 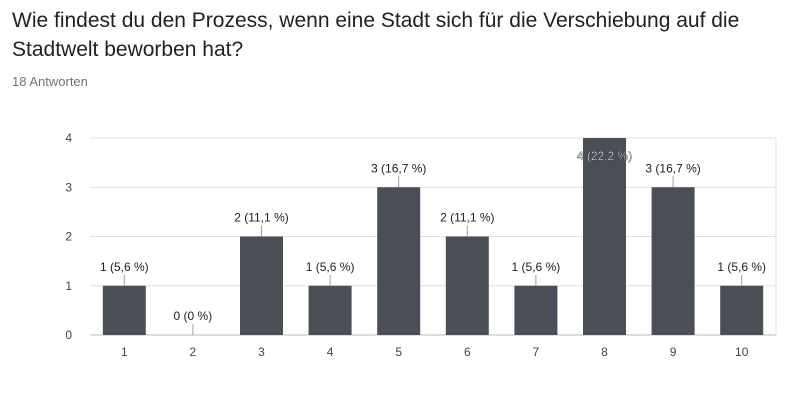 I want to click on response-count: 18 Antworten, so click(x=50, y=81).